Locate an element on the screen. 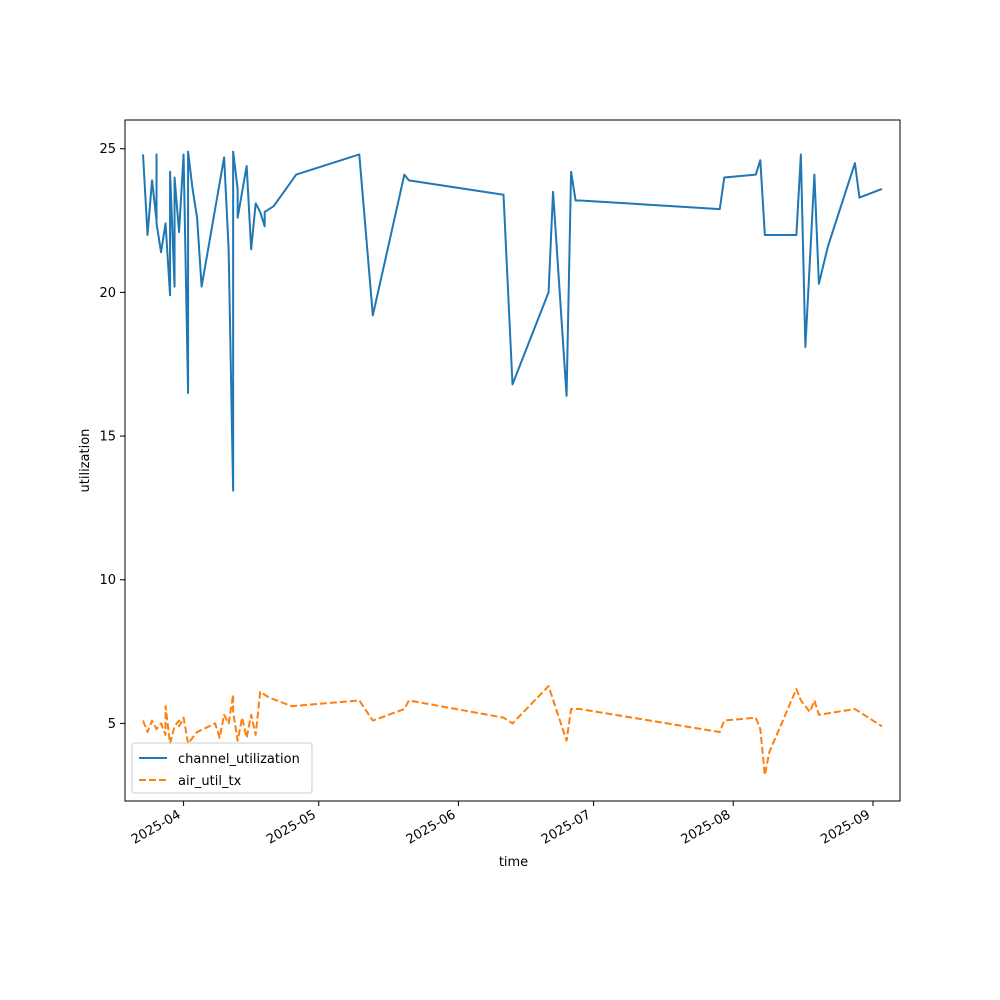 The width and height of the screenshot is (1000, 1000). y-tick-label: 15 is located at coordinates (107, 437).